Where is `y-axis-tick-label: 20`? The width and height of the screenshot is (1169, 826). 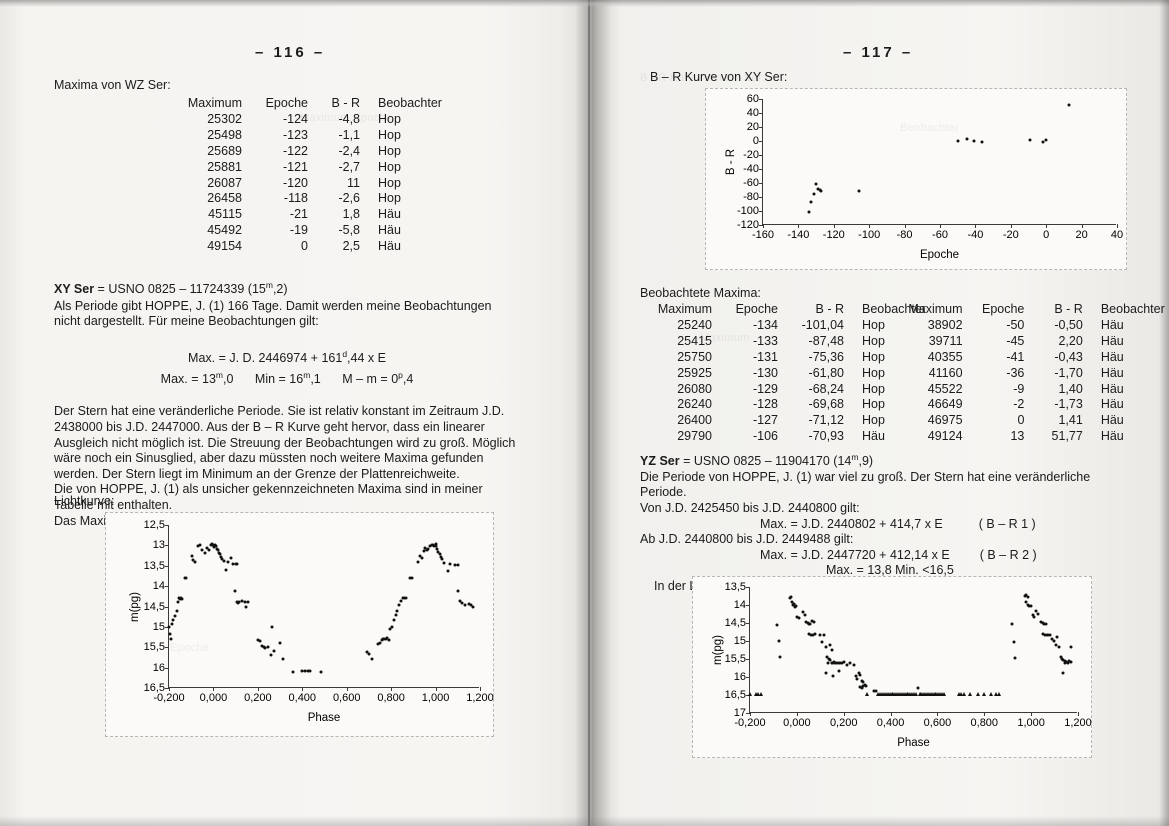 y-axis-tick-label: 20 is located at coordinates (752, 127).